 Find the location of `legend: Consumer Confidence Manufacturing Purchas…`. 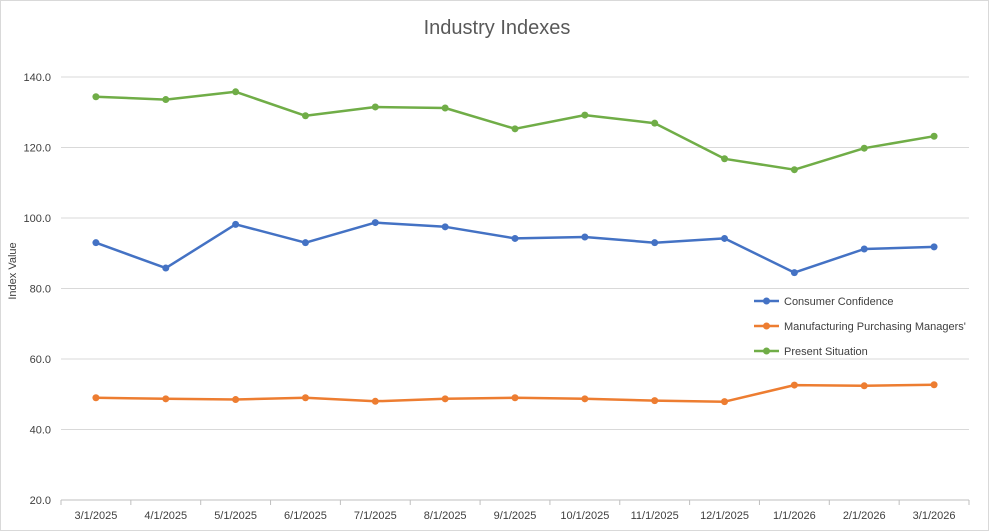

legend: Consumer Confidence Manufacturing Purchas… is located at coordinates (860, 327).